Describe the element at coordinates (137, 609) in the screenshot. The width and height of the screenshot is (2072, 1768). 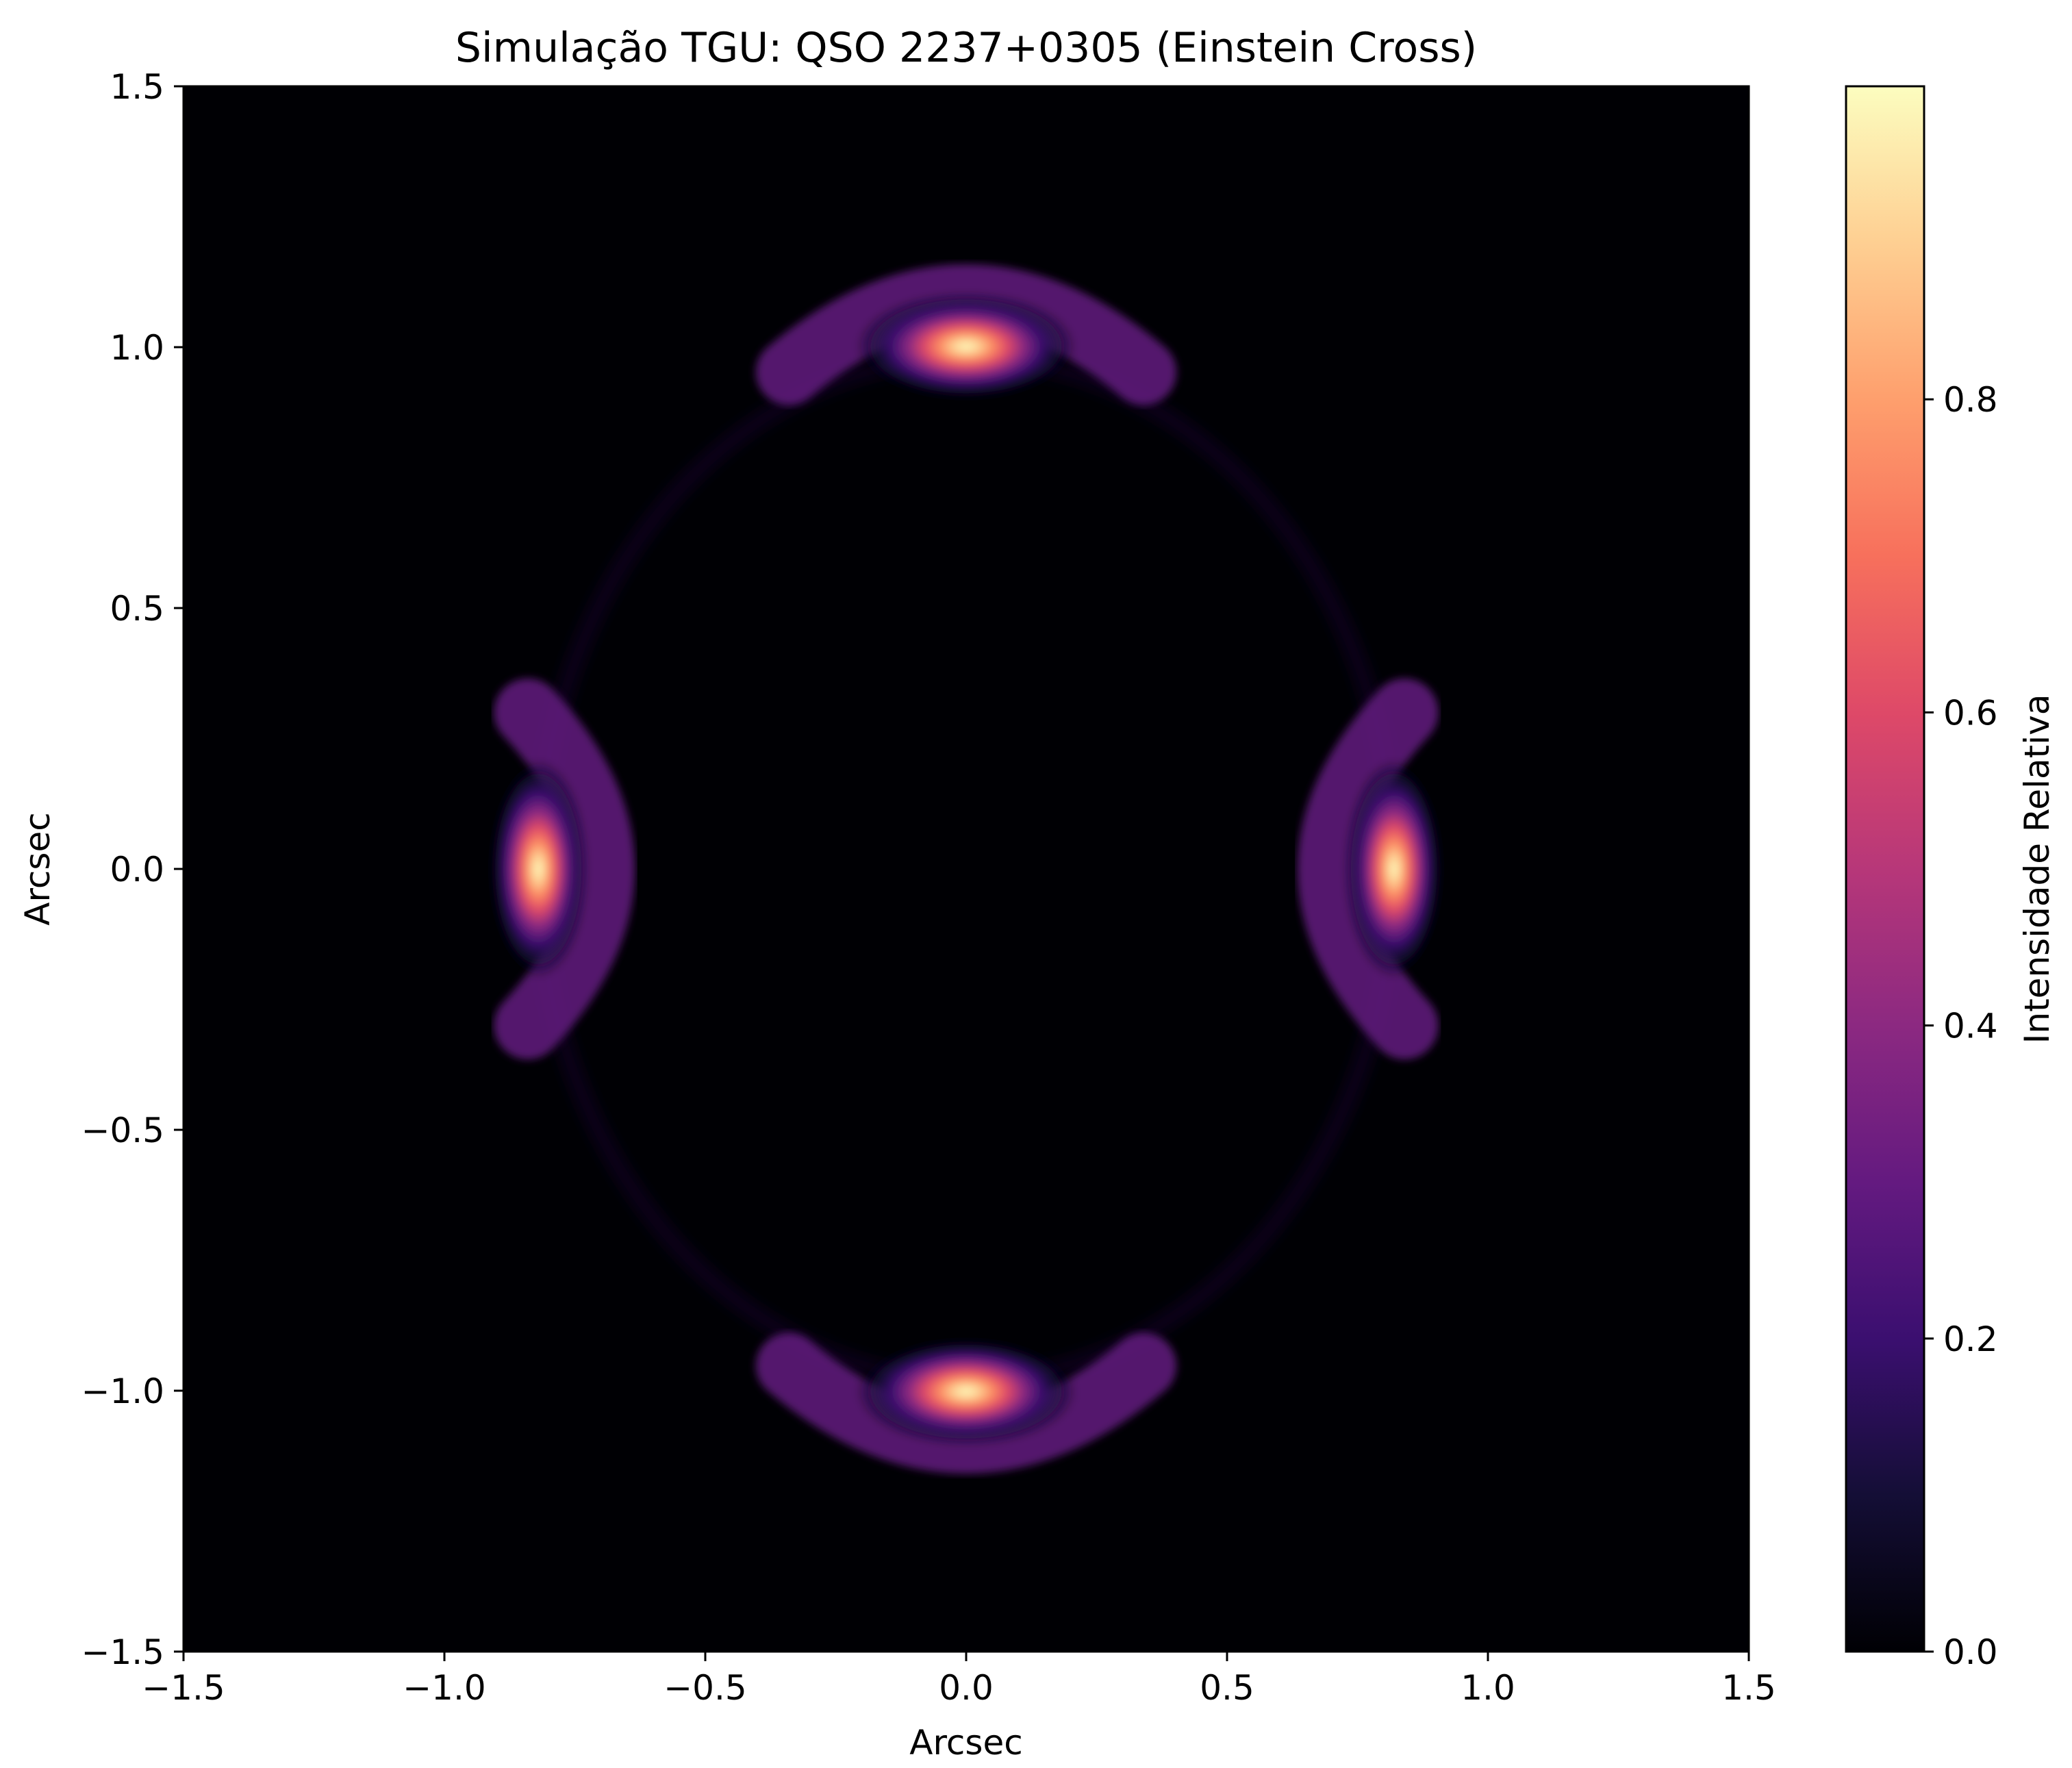
I see `y-tick-label: 0.5` at that location.